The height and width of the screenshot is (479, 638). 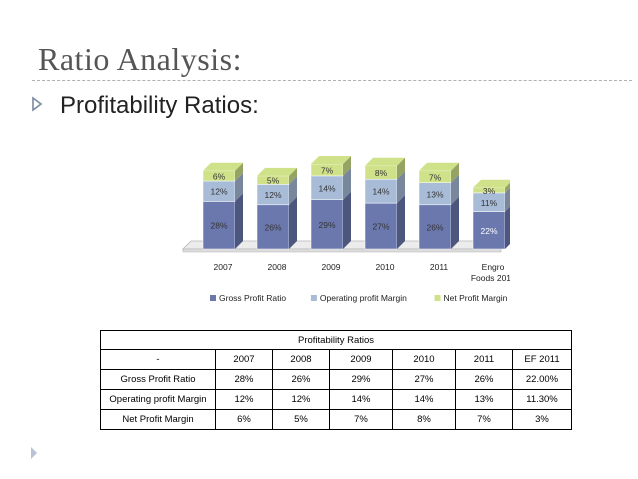 What do you see at coordinates (439, 267) in the screenshot?
I see `x-tick-label-4: 2011` at bounding box center [439, 267].